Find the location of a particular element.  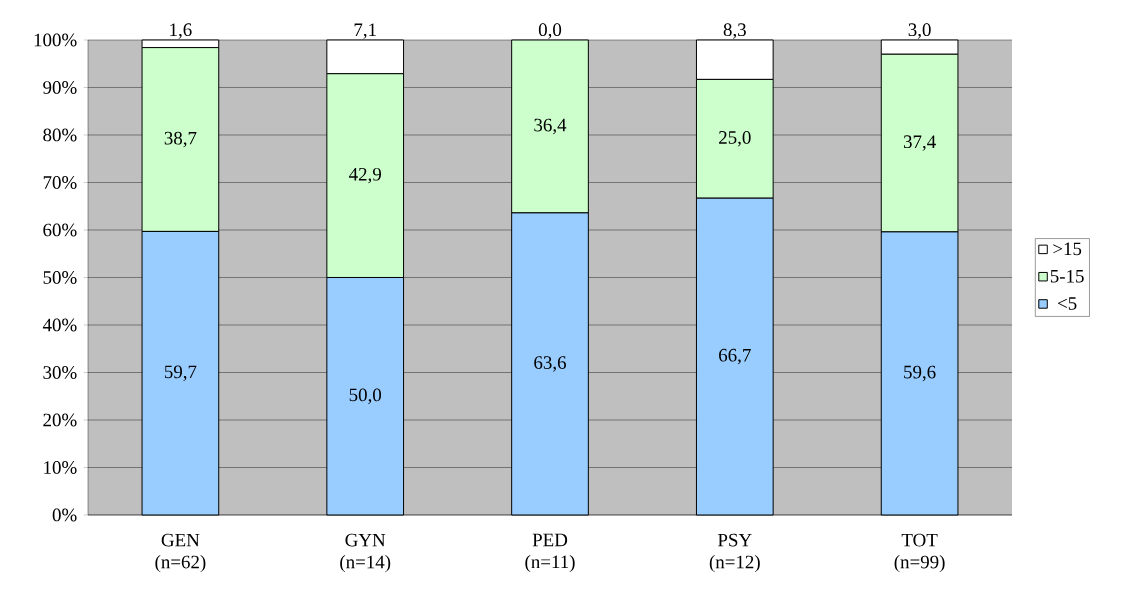

y-tick-label: 0% is located at coordinates (64, 515).